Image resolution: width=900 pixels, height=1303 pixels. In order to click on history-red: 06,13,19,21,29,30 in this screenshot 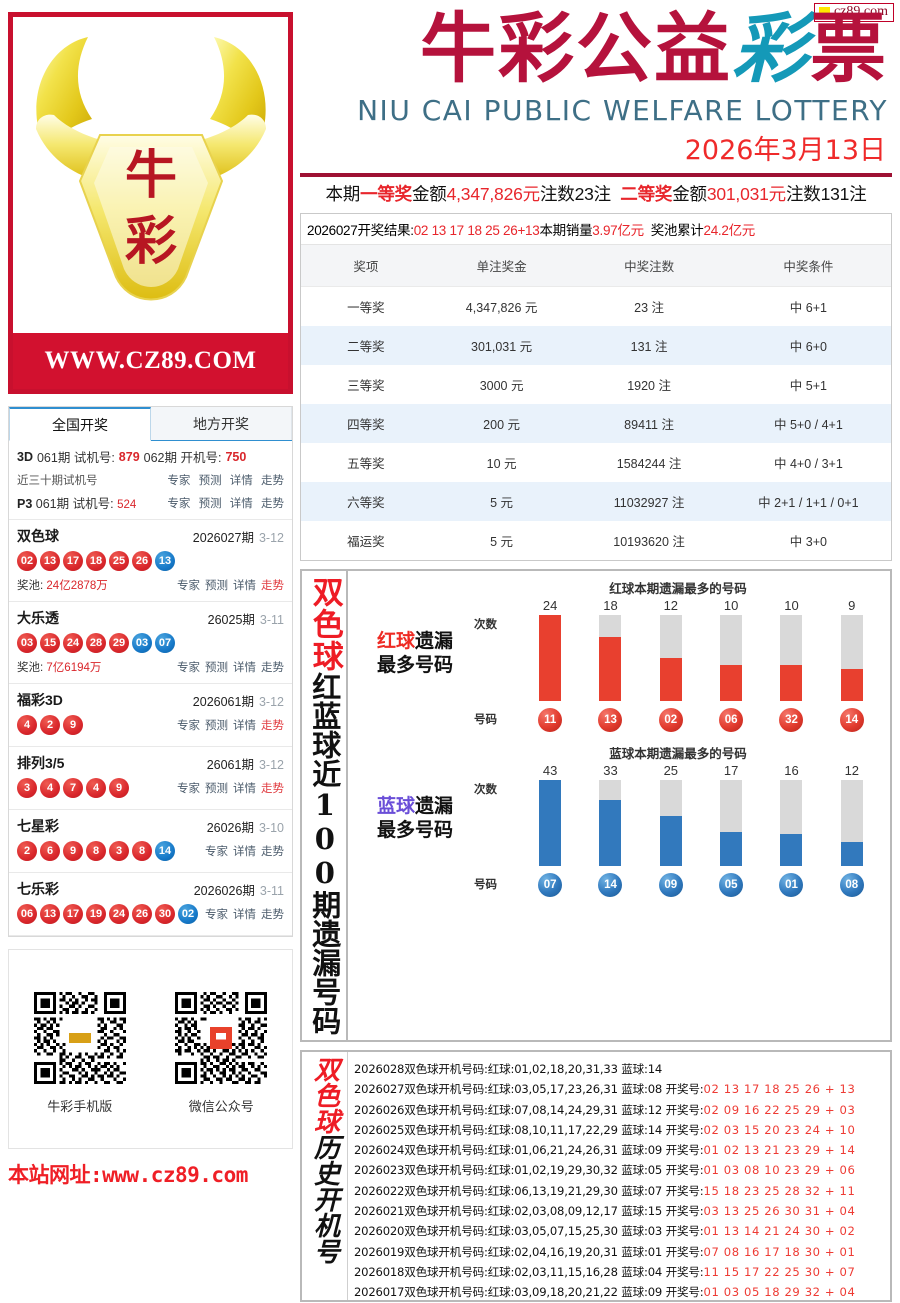, I will do `click(566, 1190)`.